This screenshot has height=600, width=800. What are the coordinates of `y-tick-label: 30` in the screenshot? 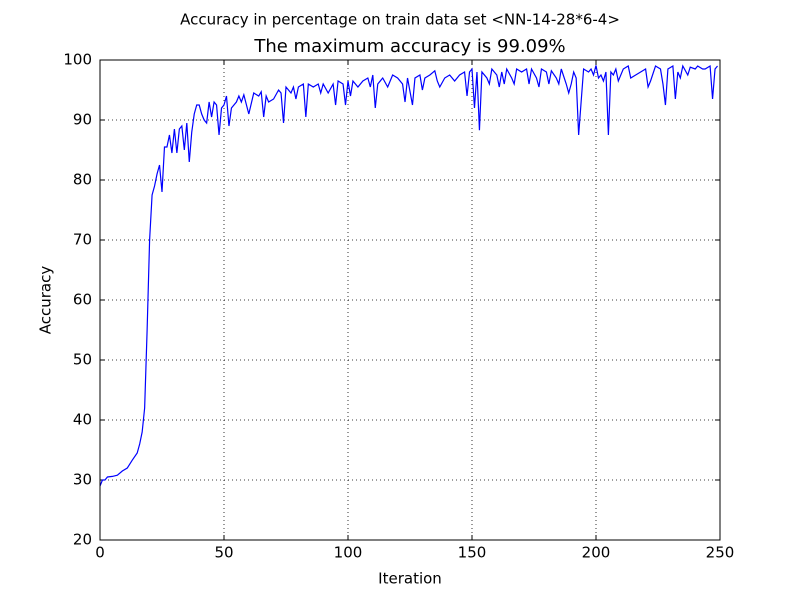 It's located at (82, 480).